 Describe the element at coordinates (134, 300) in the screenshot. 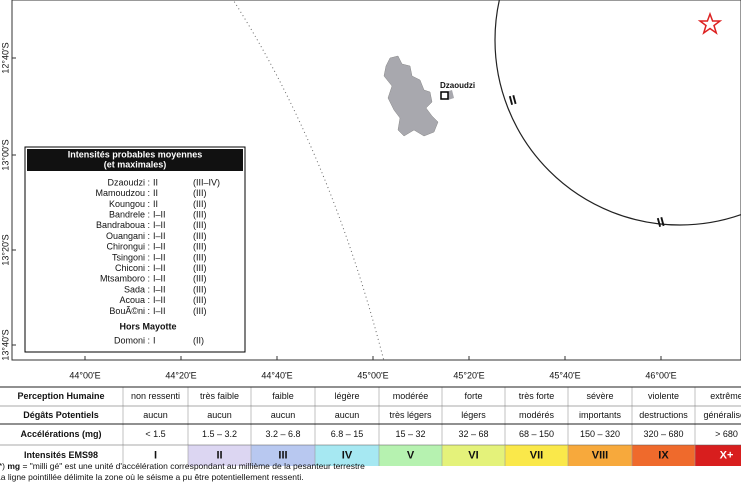

I see `legend-place: Acoua :` at that location.